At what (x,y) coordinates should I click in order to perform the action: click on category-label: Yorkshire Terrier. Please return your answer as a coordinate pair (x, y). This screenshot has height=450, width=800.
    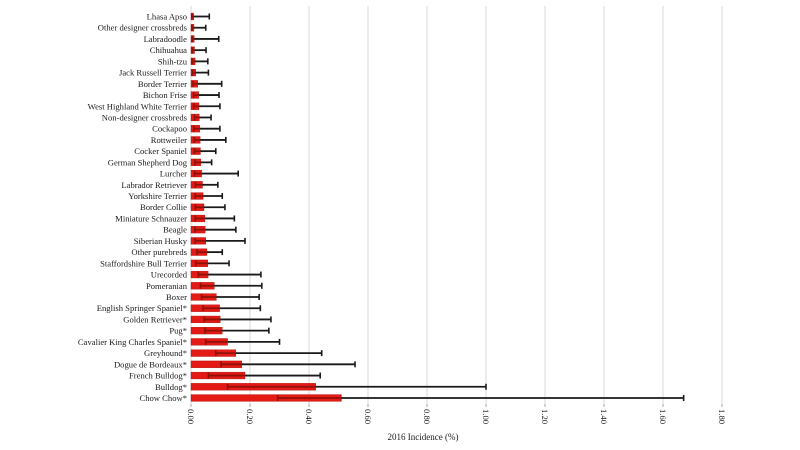
    Looking at the image, I should click on (157, 196).